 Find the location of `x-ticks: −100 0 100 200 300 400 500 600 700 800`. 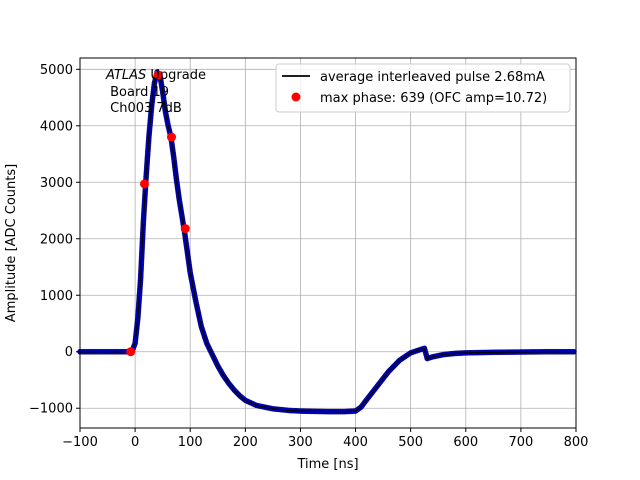

x-ticks: −100 0 100 200 300 400 500 600 700 800 is located at coordinates (325, 439).